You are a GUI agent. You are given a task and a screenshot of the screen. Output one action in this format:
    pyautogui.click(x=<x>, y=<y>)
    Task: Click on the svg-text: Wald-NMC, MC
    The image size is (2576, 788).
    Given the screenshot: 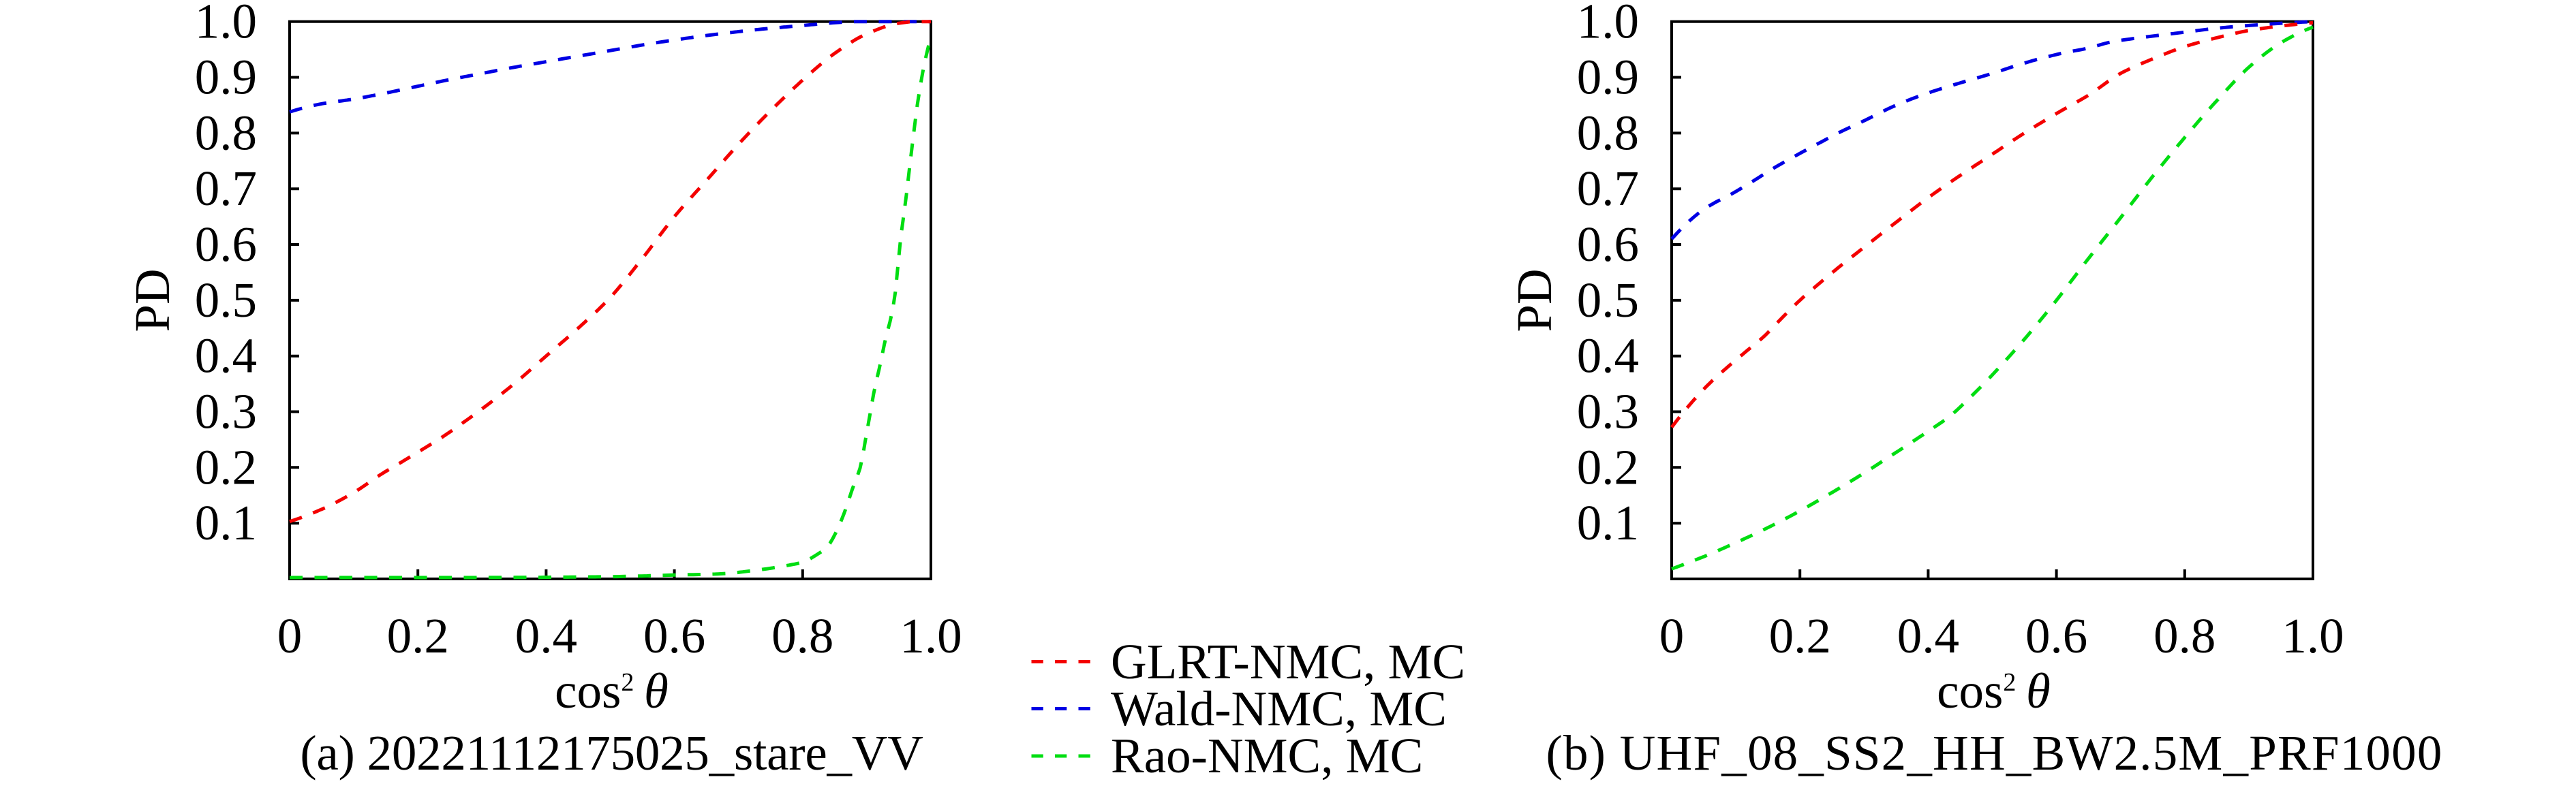 What is the action you would take?
    pyautogui.click(x=1279, y=709)
    